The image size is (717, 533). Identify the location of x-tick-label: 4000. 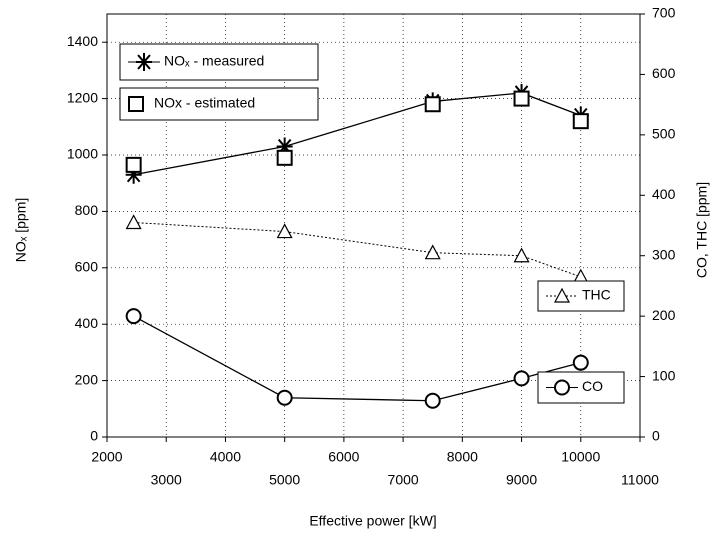
(225, 457).